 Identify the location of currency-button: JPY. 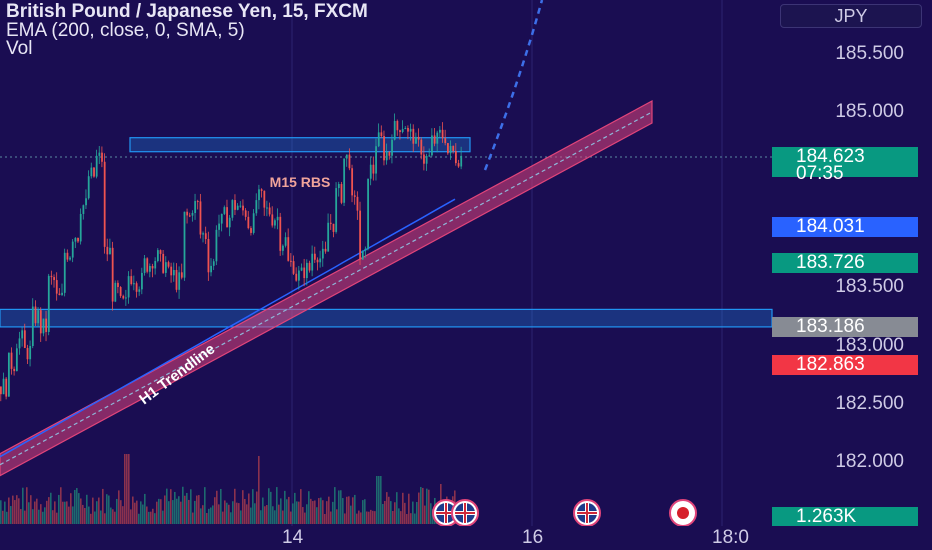
(851, 16).